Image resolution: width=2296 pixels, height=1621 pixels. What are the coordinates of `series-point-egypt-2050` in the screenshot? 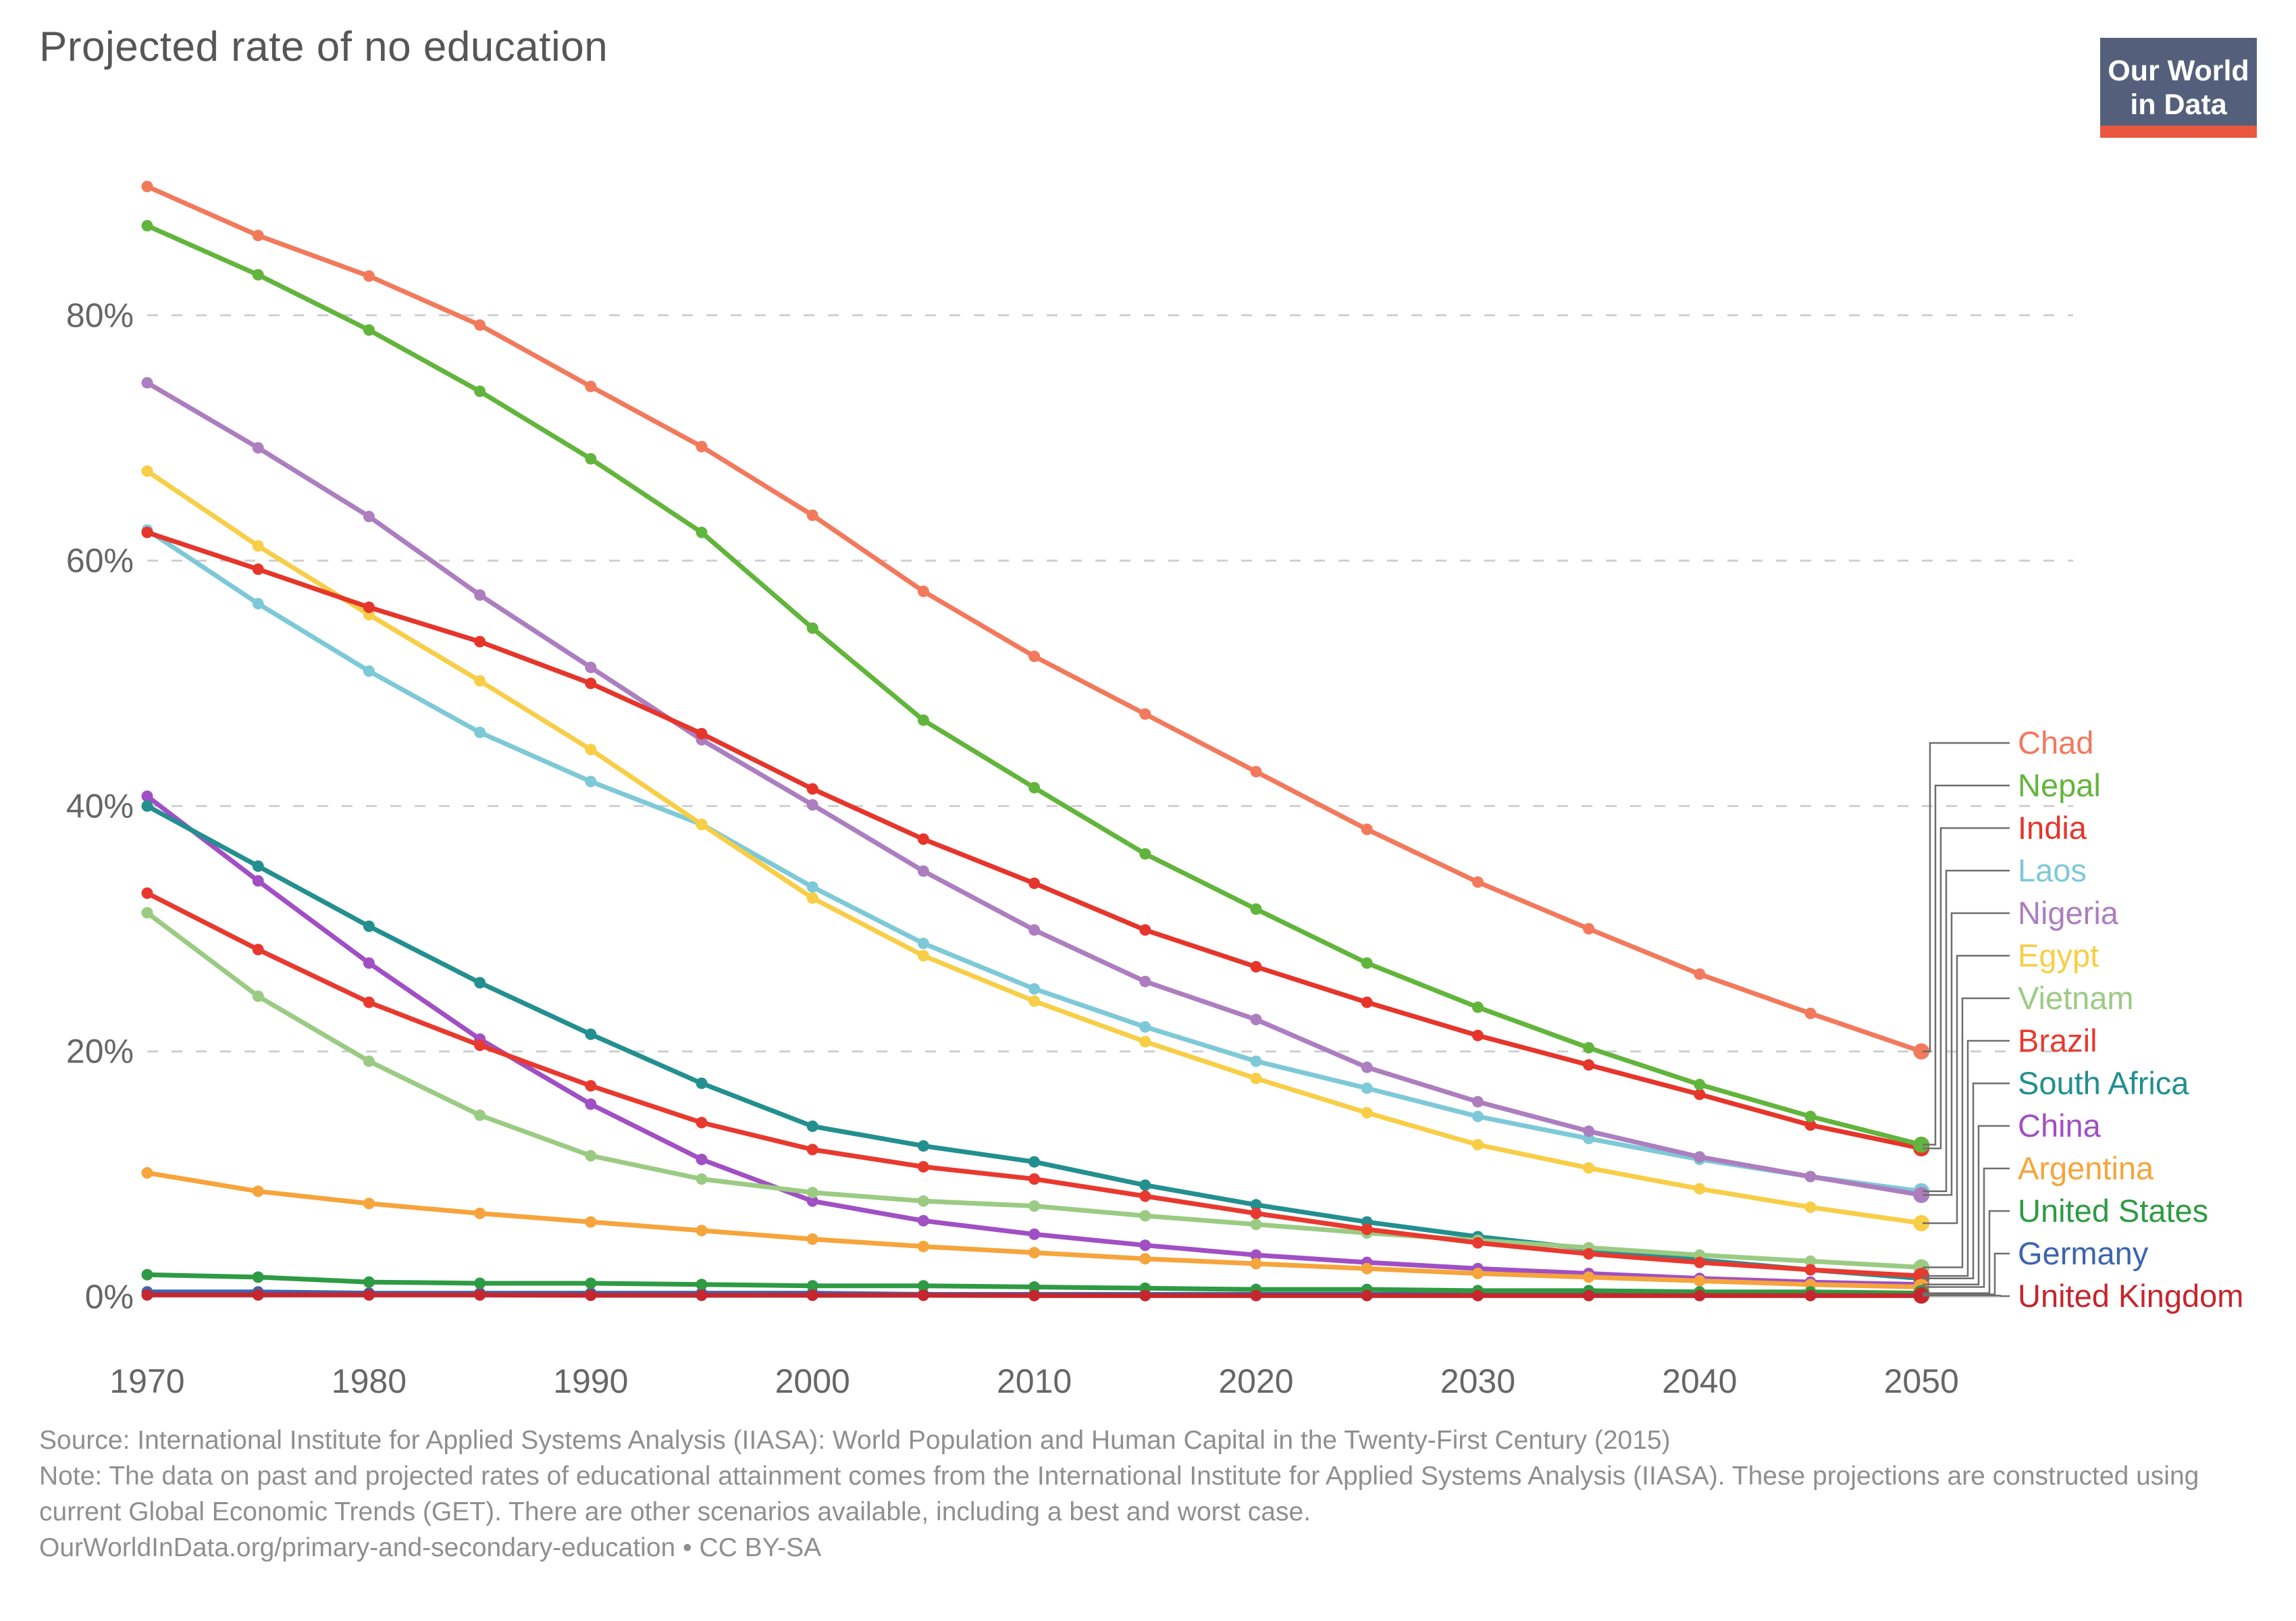 It's located at (1921, 1223).